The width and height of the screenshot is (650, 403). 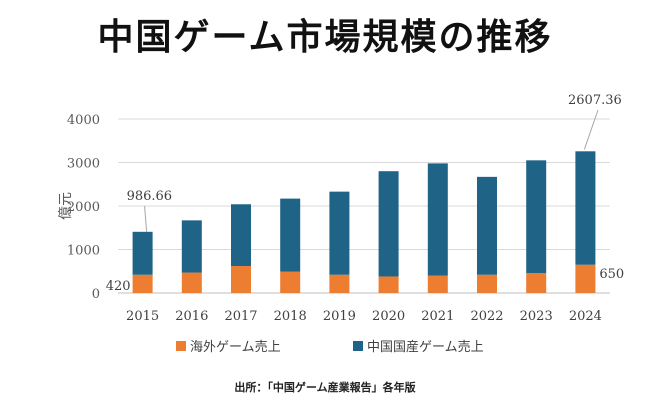 I want to click on x-tick-label: 2016, so click(x=191, y=316).